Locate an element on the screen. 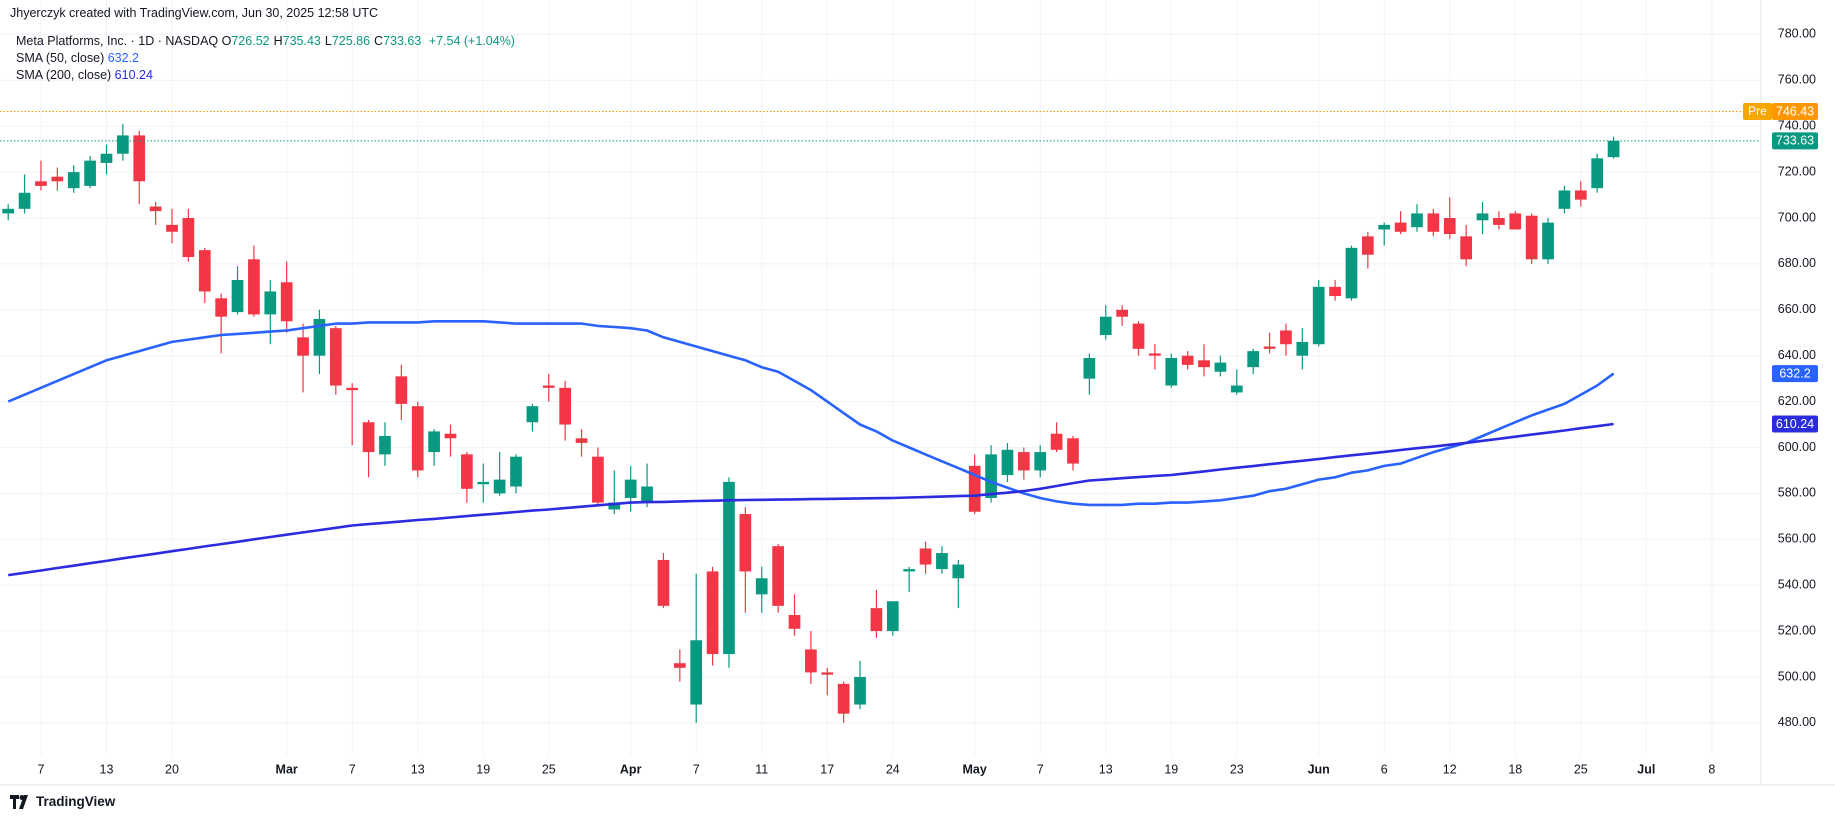 This screenshot has width=1835, height=820. x-tick-label: 19 is located at coordinates (483, 769).